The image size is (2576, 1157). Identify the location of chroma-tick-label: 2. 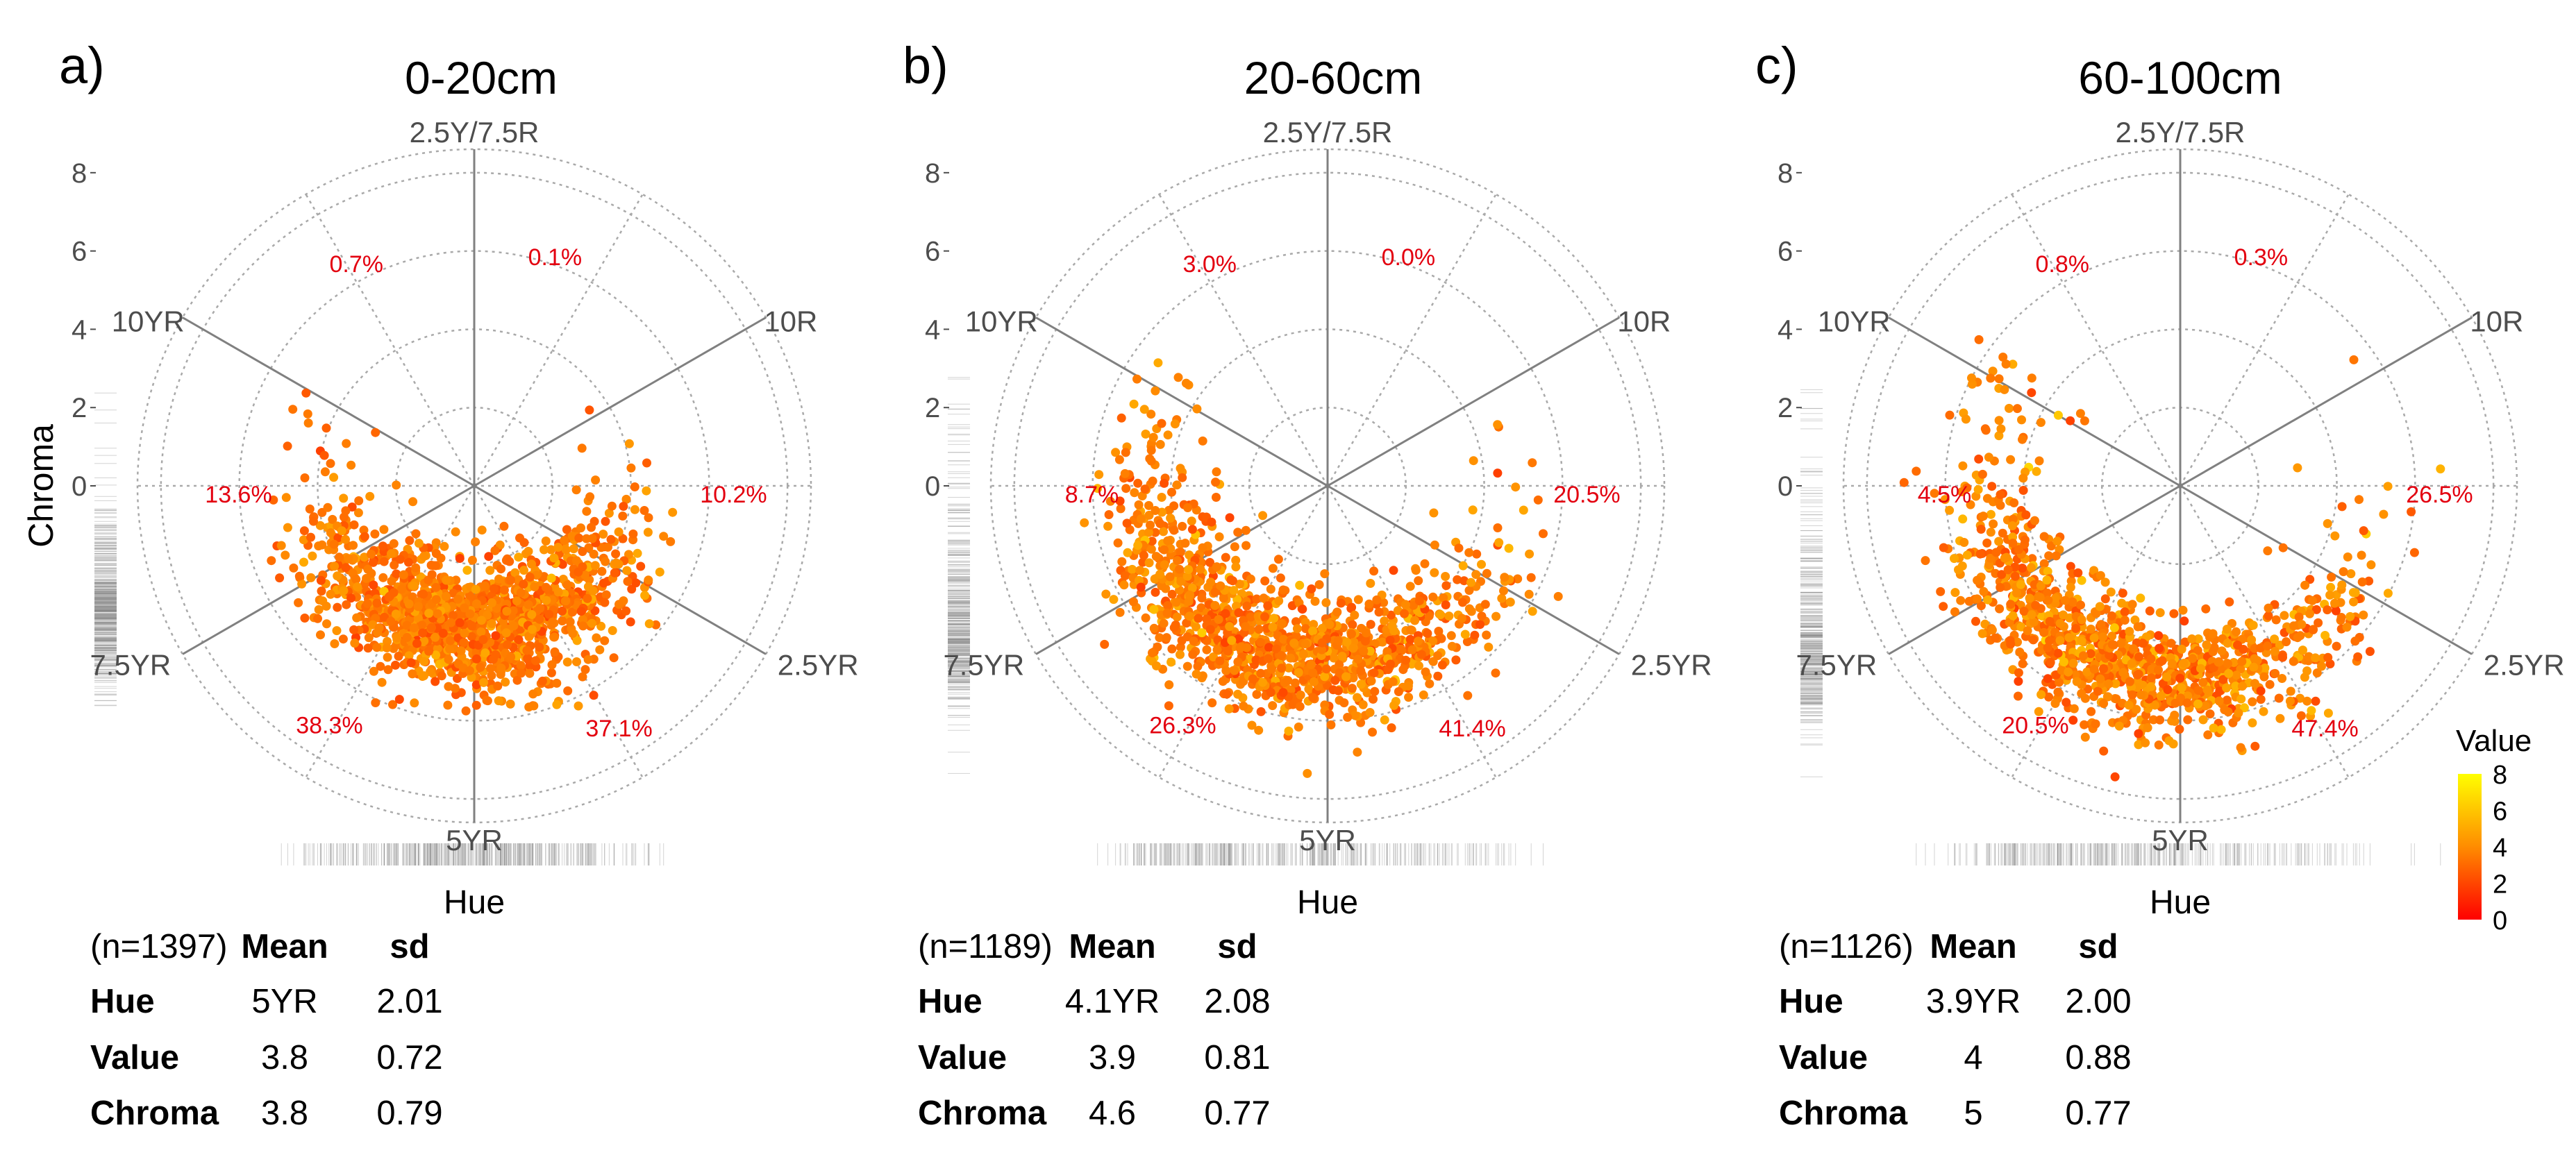
(79, 408).